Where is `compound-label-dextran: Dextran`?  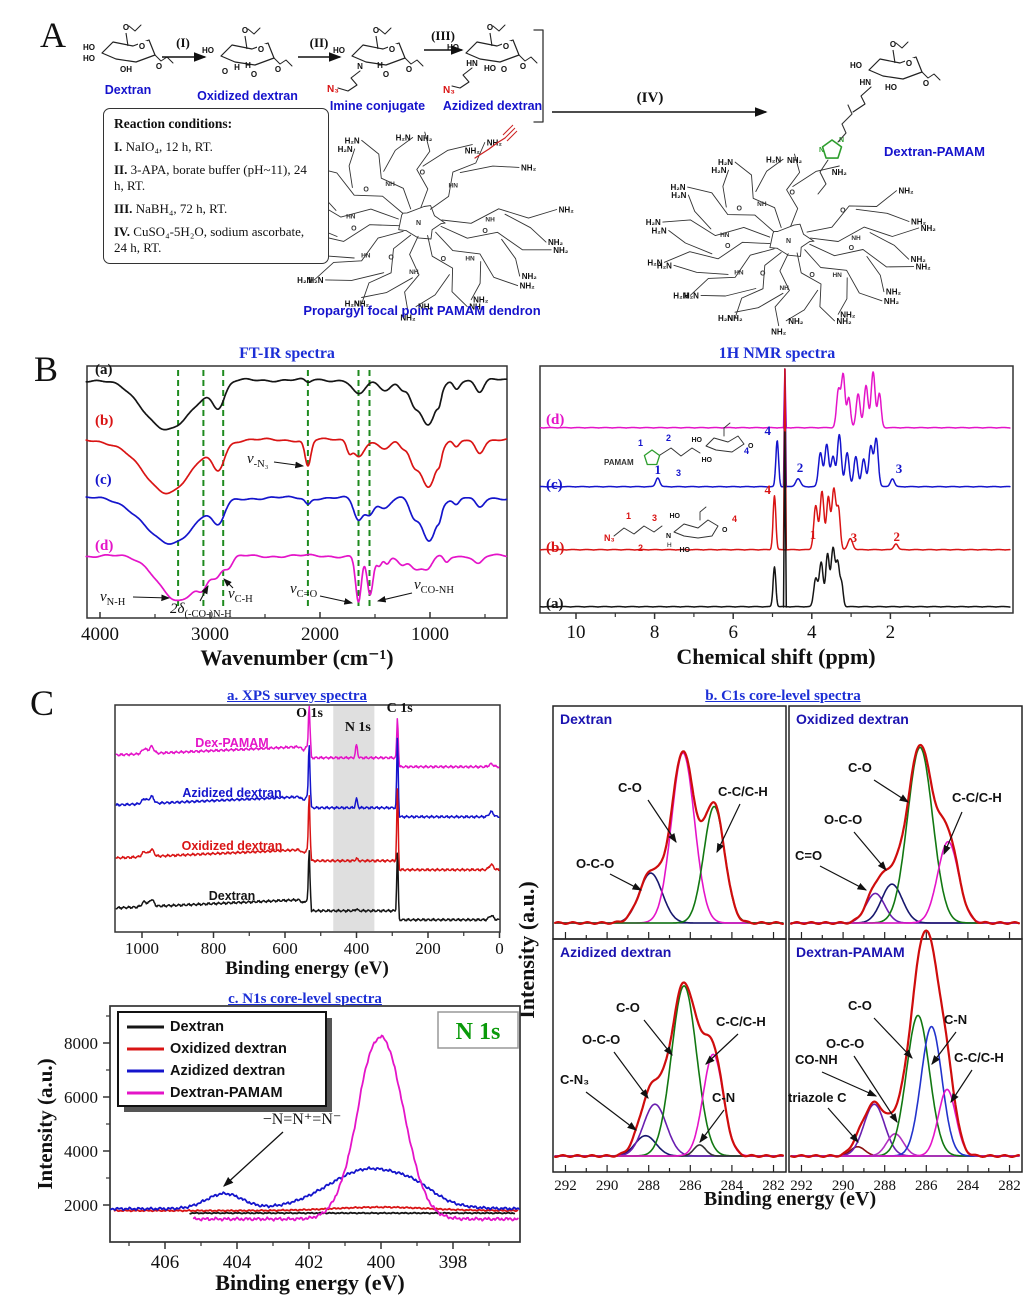
compound-label-dextran: Dextran is located at coordinates (128, 90).